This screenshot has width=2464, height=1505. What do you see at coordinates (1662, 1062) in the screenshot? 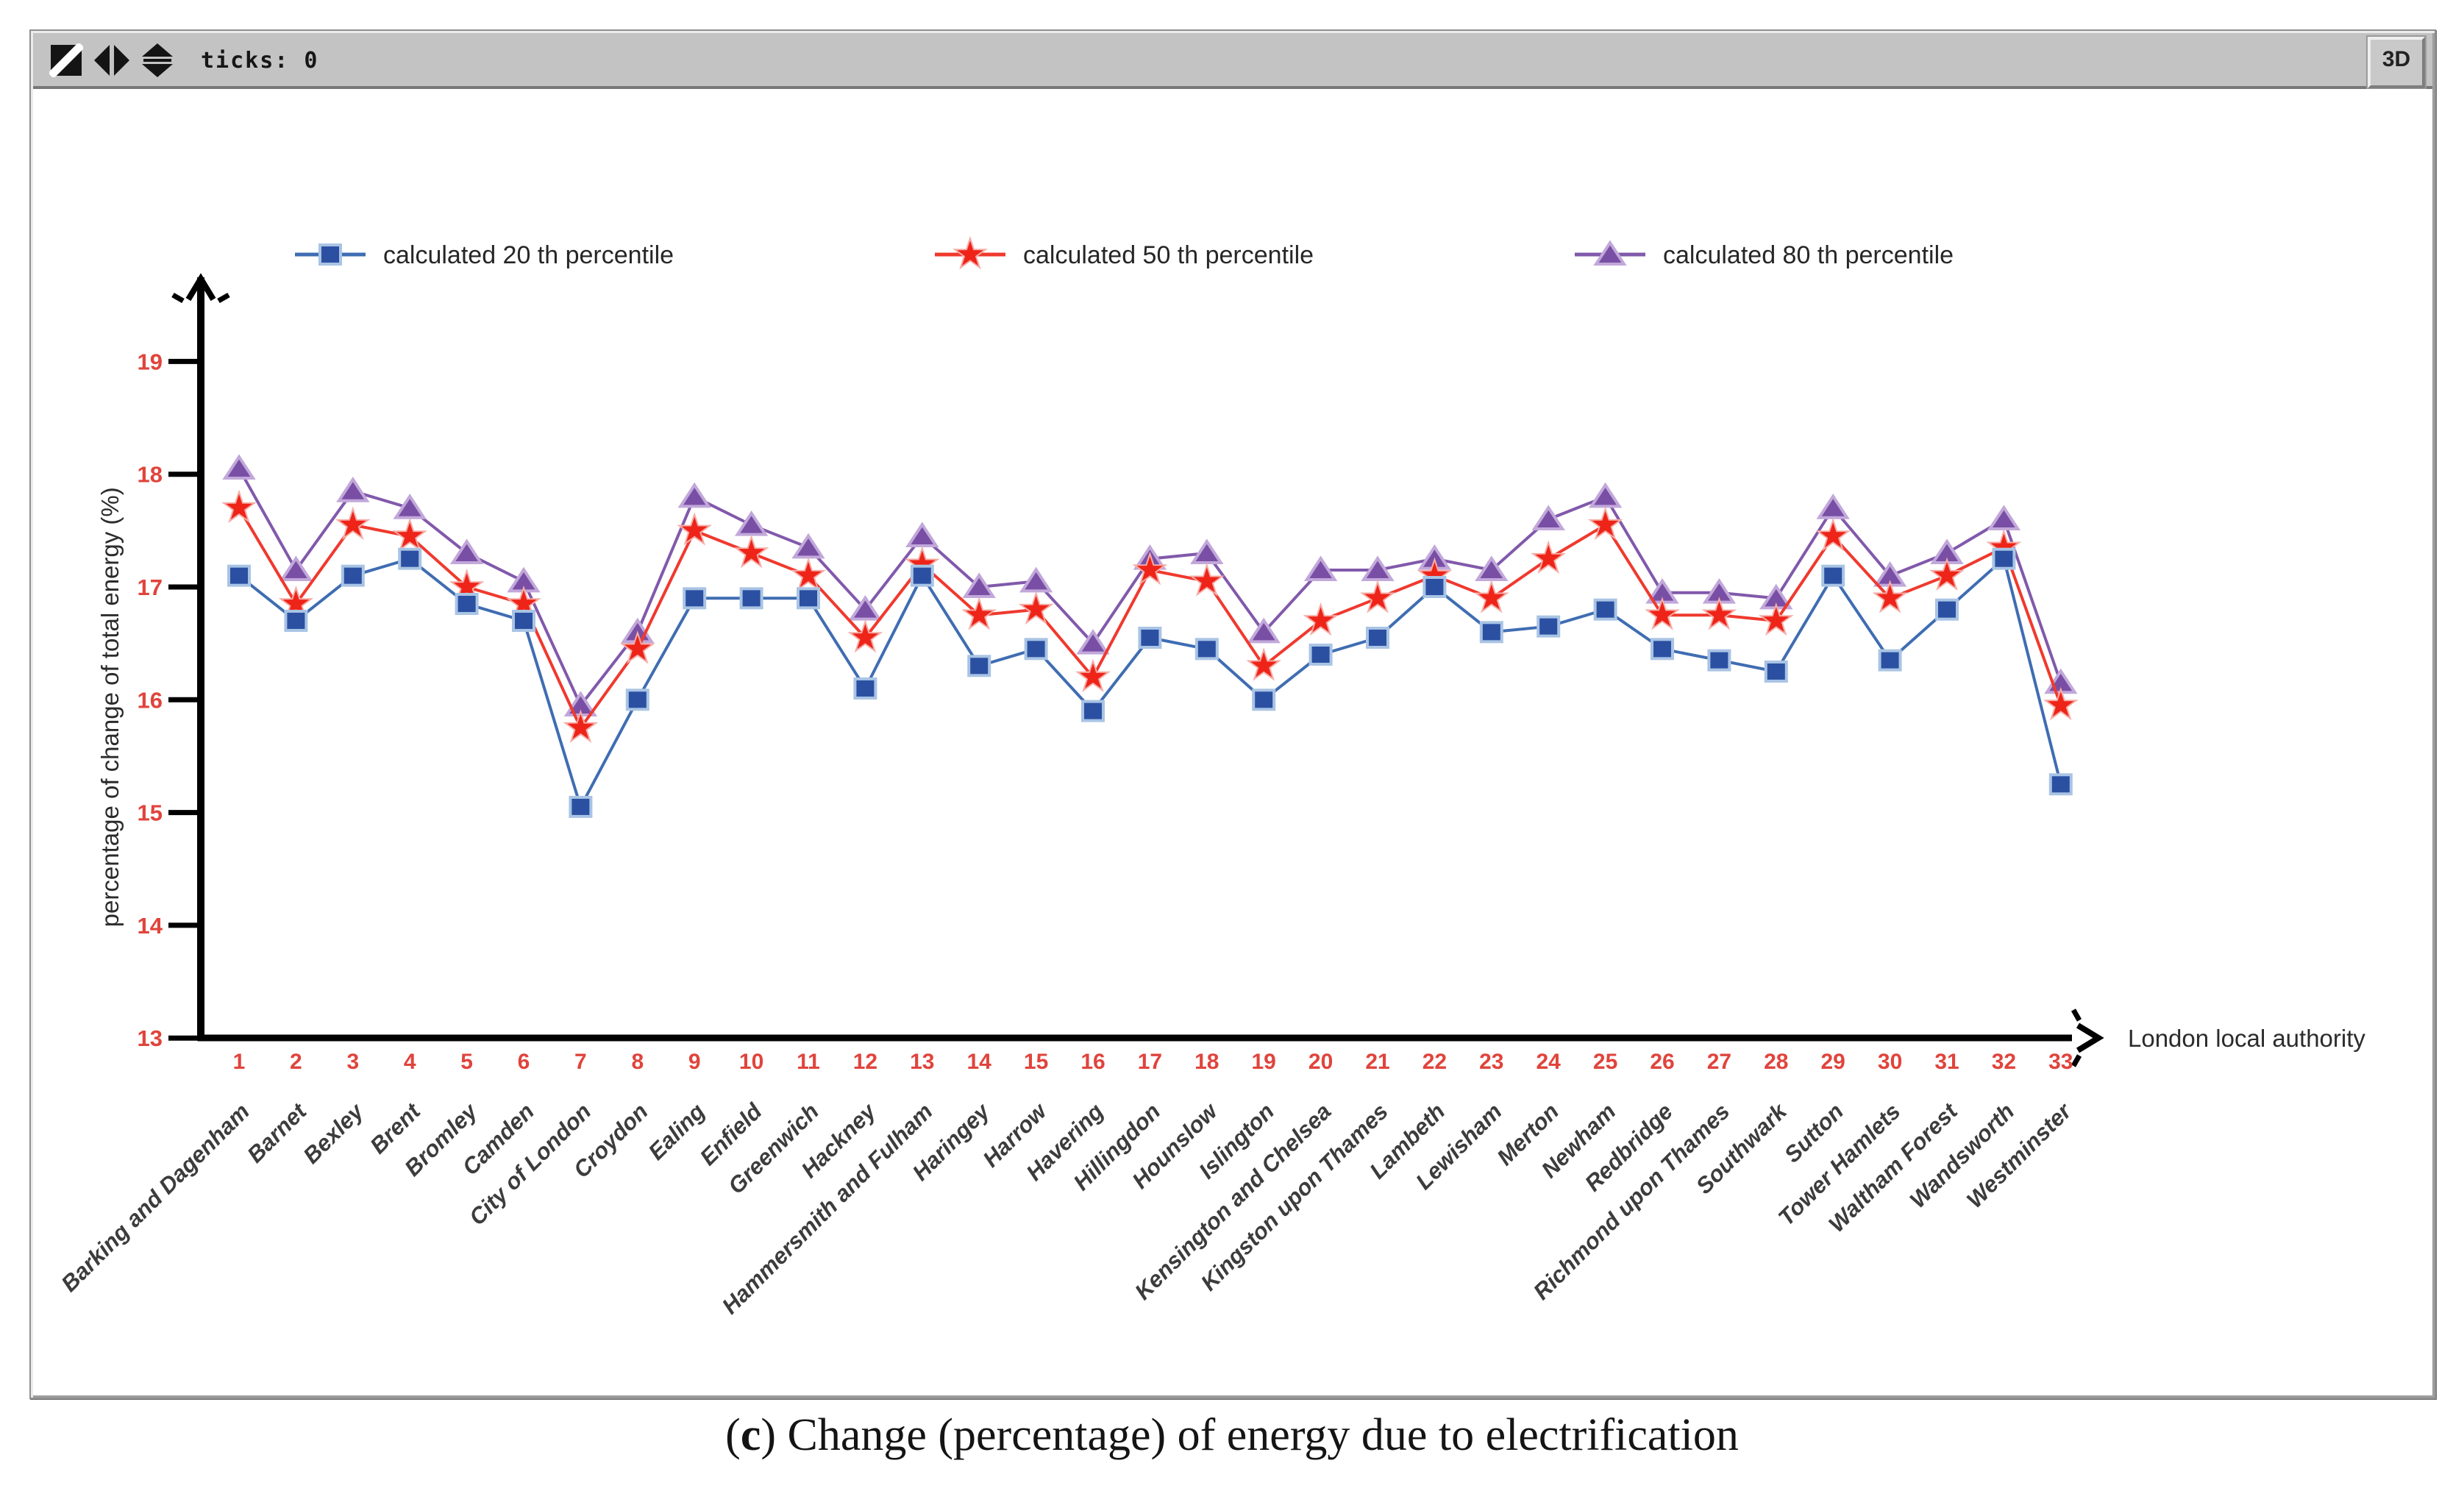
I see `x-tick-label: 26` at bounding box center [1662, 1062].